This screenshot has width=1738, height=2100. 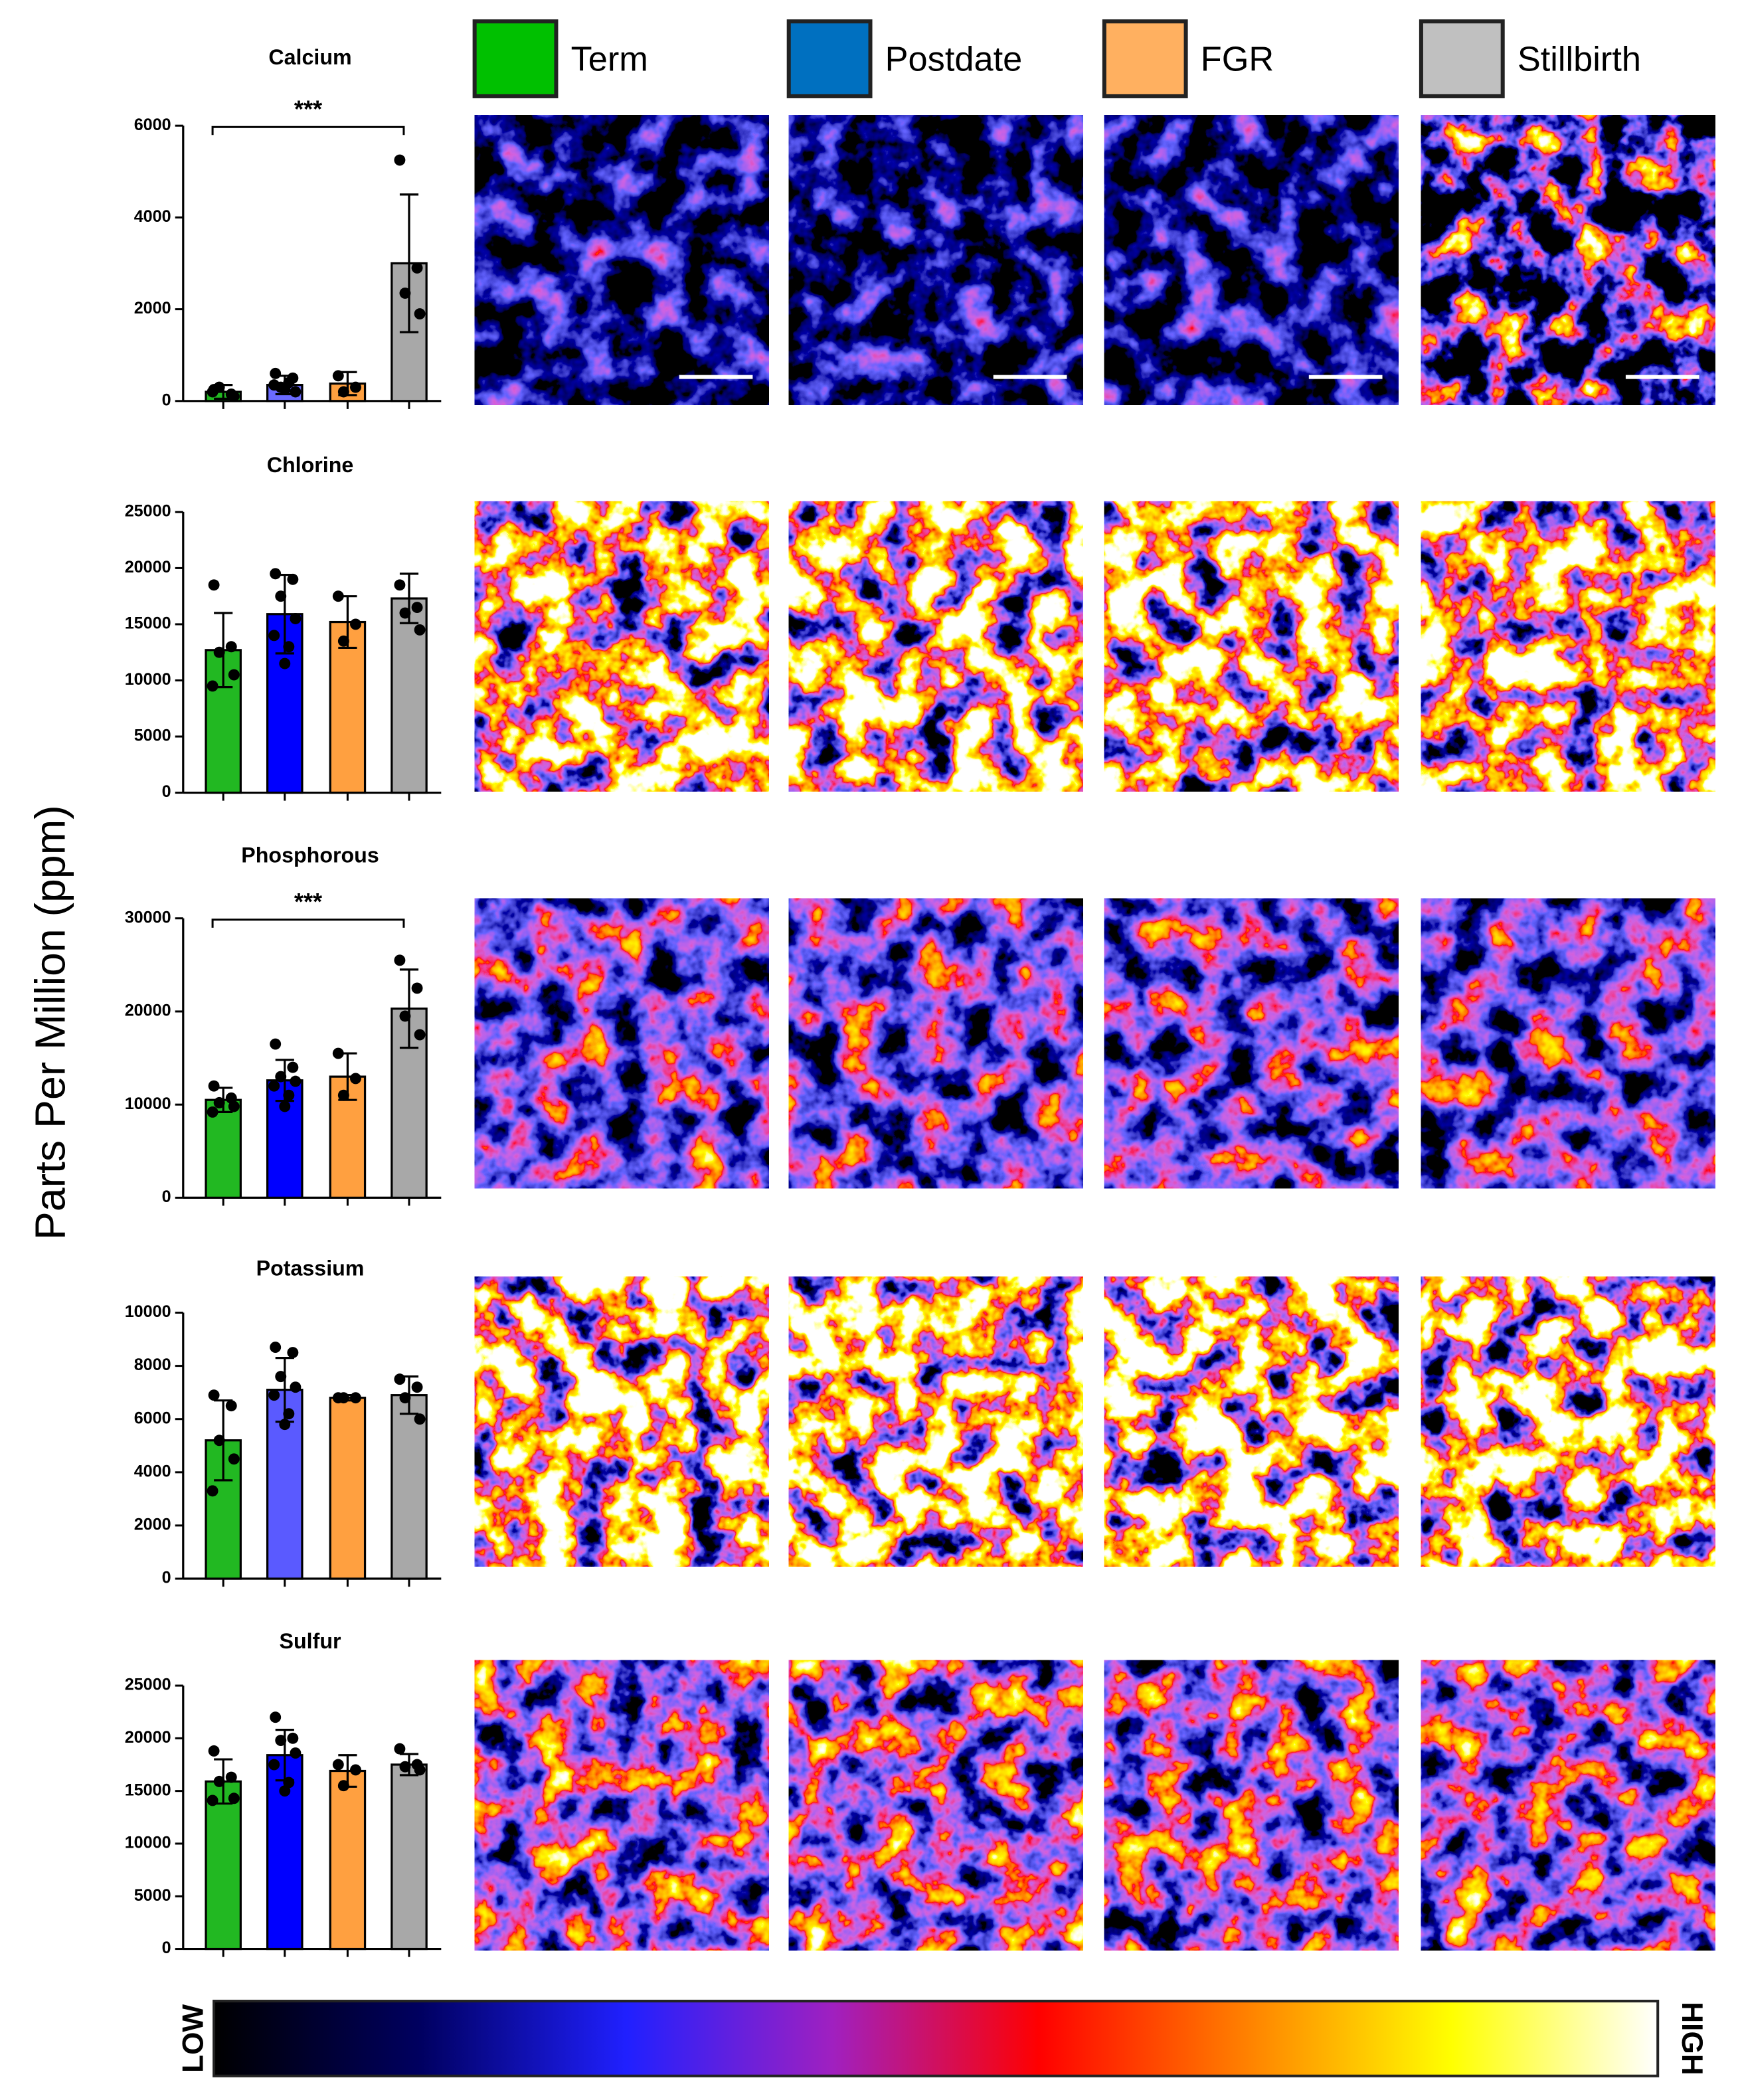 I want to click on chart-title: Chlorine, so click(x=310, y=465).